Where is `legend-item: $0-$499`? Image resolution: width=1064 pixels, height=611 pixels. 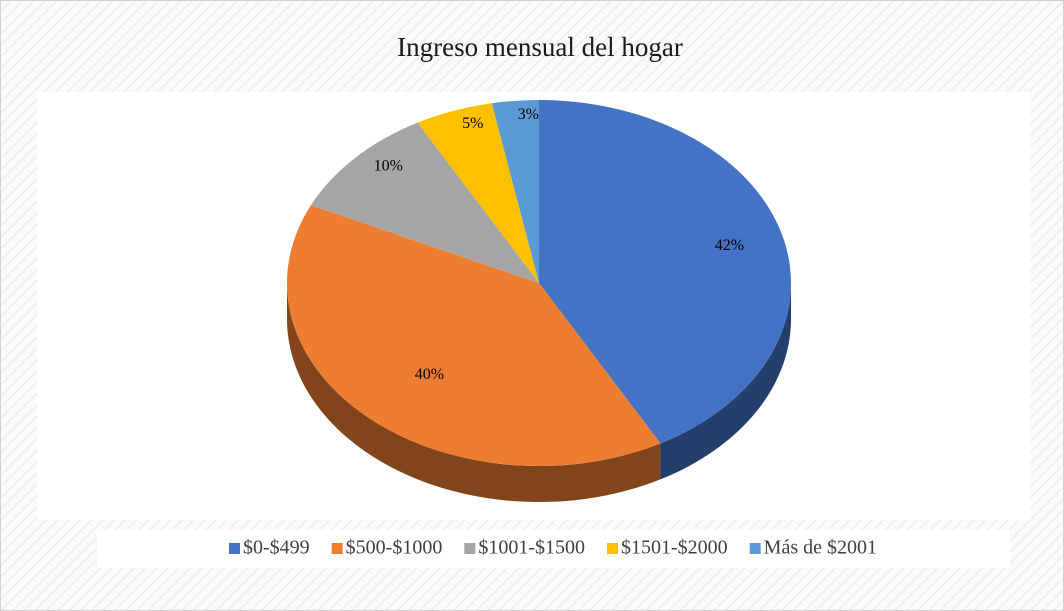 legend-item: $0-$499 is located at coordinates (269, 548).